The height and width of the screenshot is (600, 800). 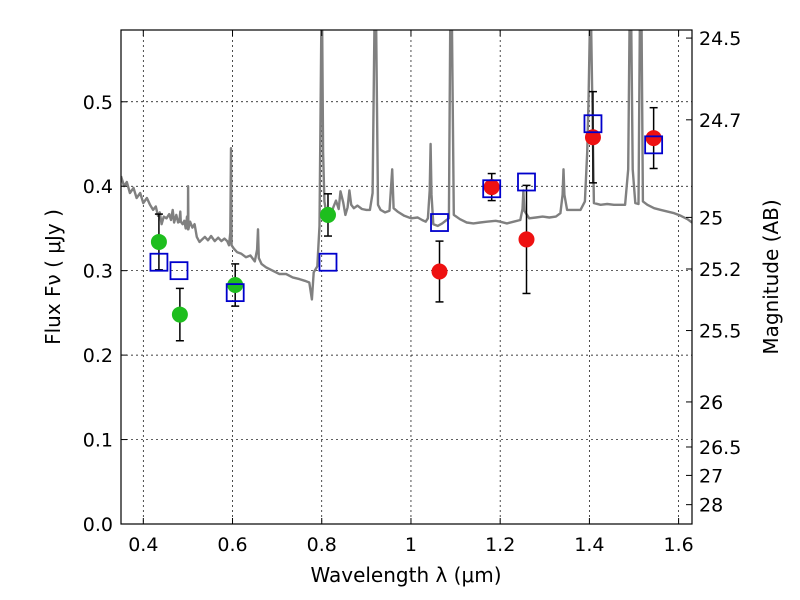 I want to click on y-tick-label: 0.0, so click(x=98, y=525).